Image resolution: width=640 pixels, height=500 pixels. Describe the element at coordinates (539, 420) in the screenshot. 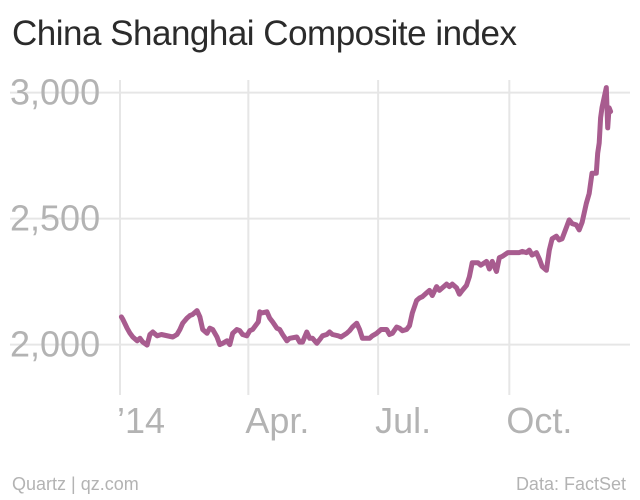

I see `x-tick-label: Oct.` at that location.